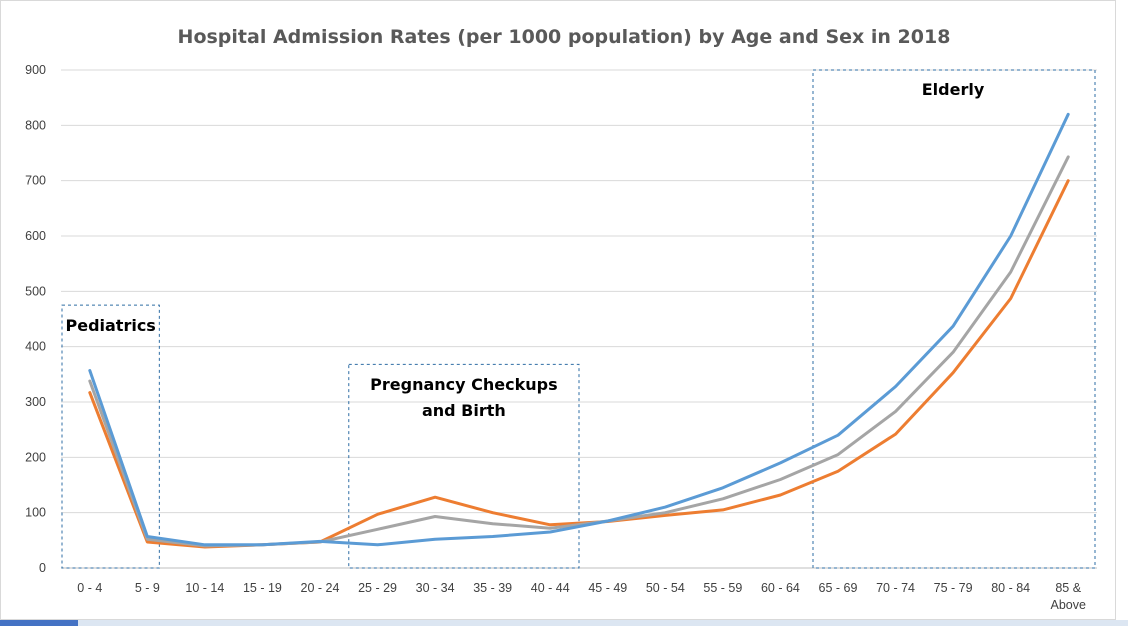 This screenshot has width=1128, height=626. I want to click on y-tick-label: 600, so click(35, 236).